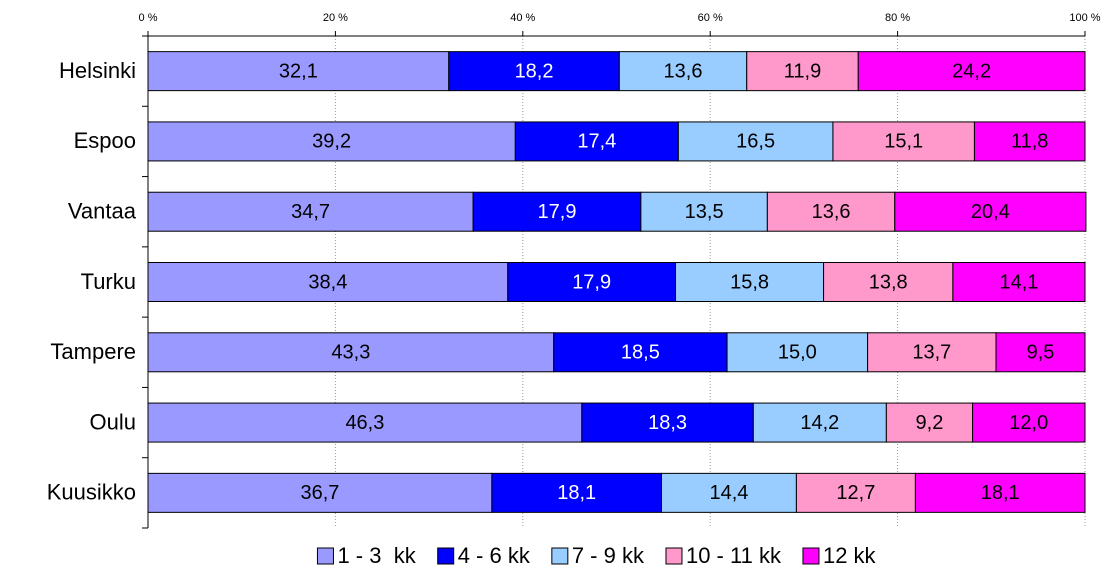 The height and width of the screenshot is (579, 1105). Describe the element at coordinates (108, 281) in the screenshot. I see `y-tick-label: Turku` at that location.